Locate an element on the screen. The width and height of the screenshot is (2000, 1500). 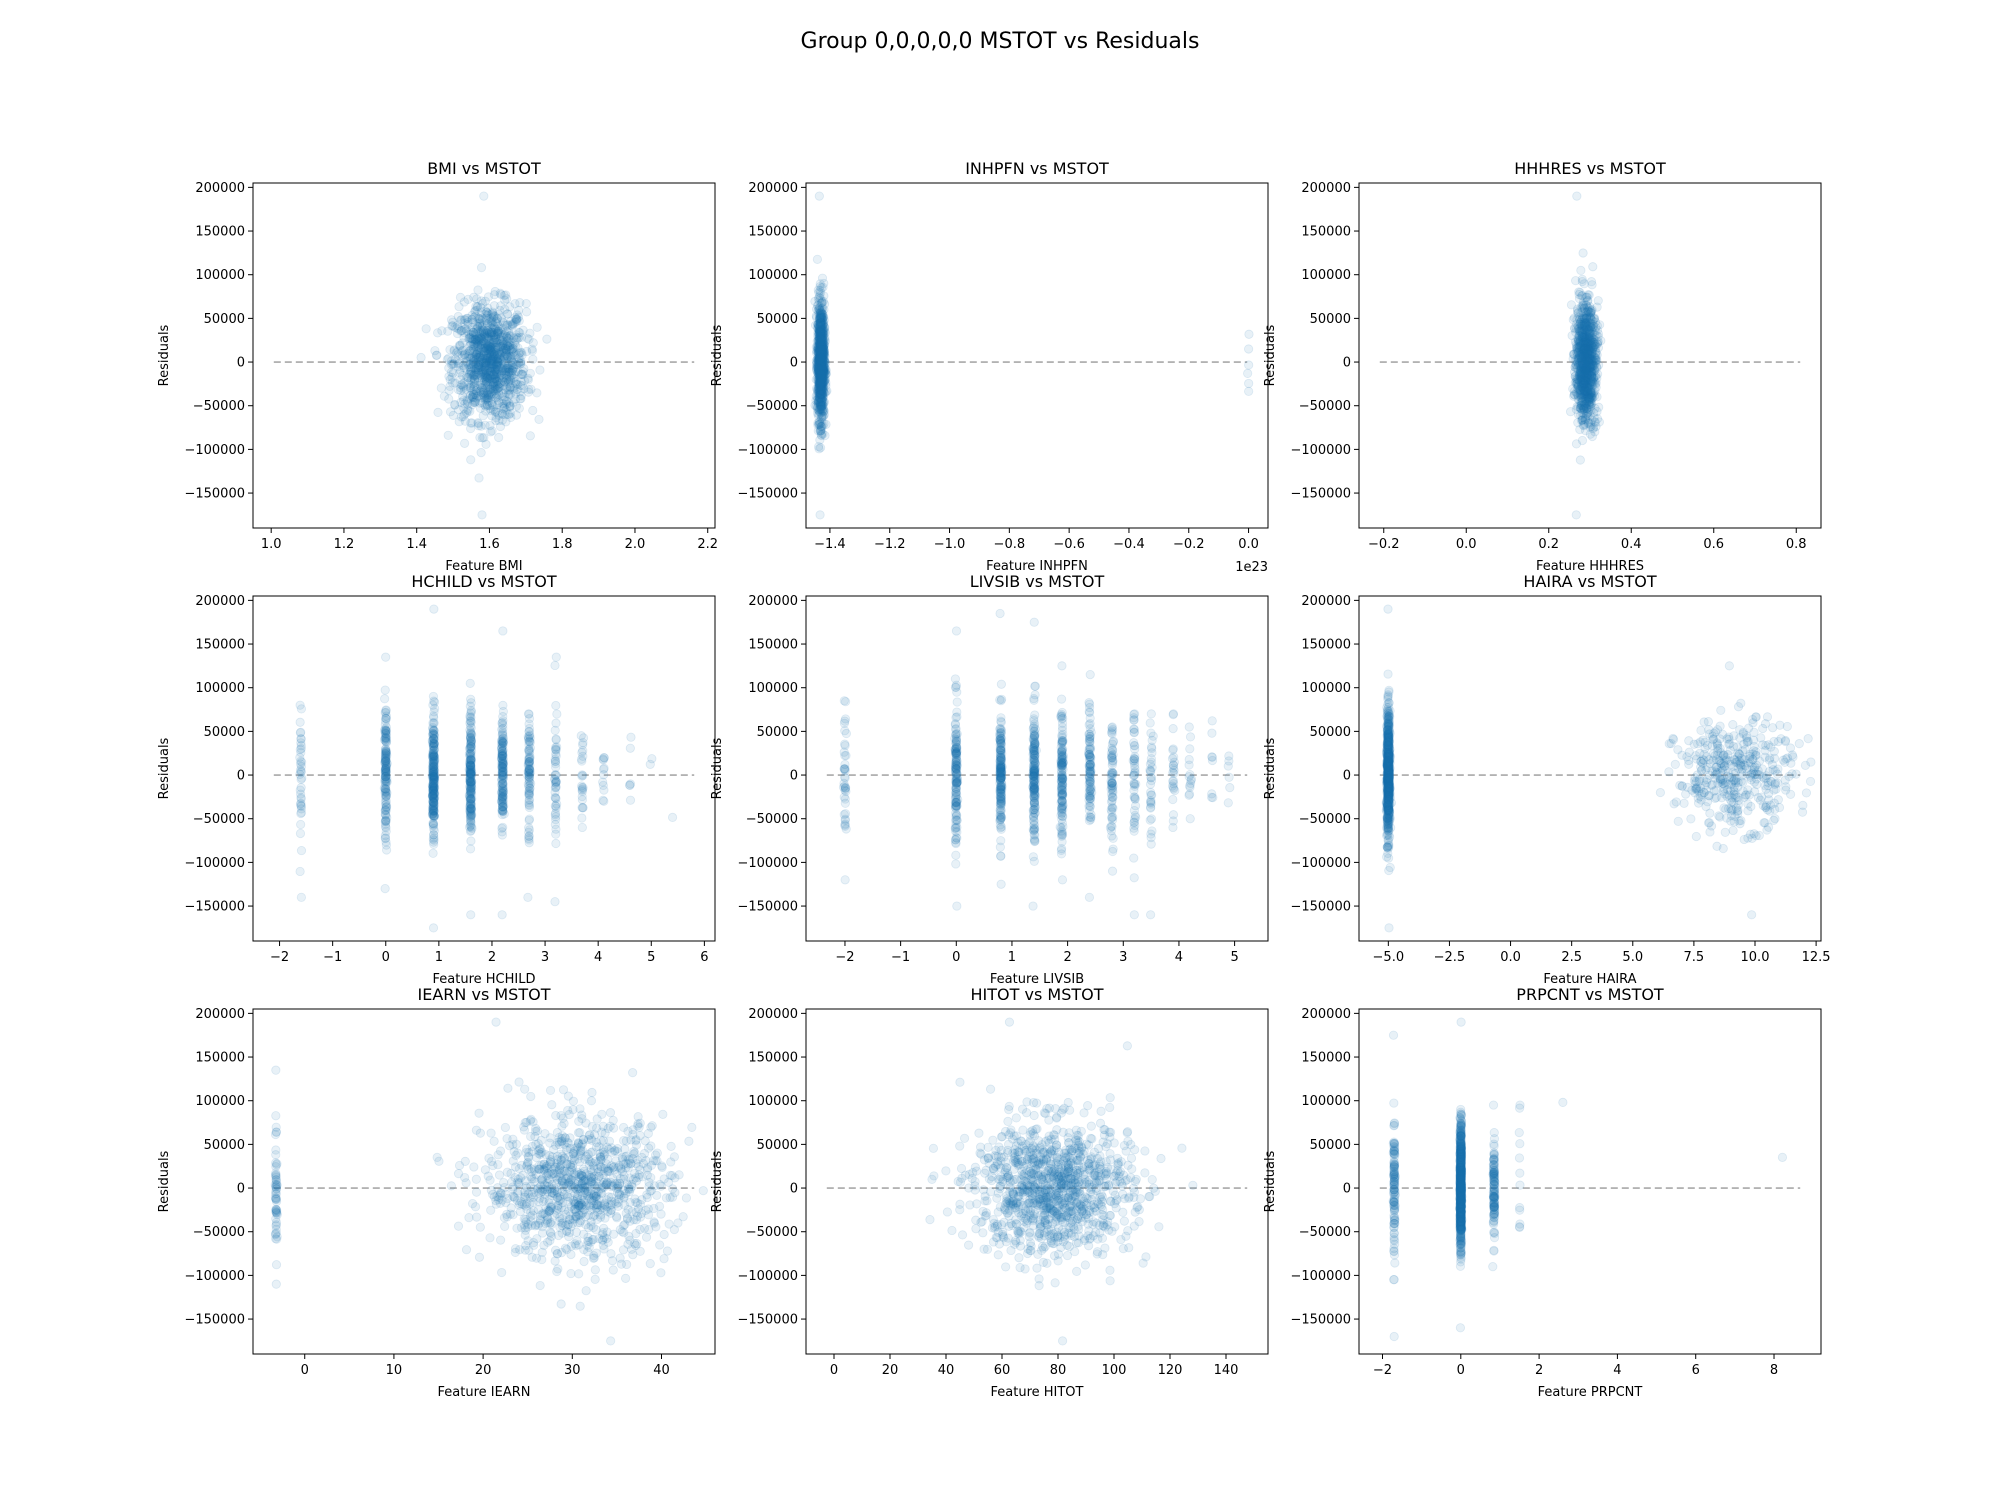
x-tick-label: 1 is located at coordinates (439, 957).